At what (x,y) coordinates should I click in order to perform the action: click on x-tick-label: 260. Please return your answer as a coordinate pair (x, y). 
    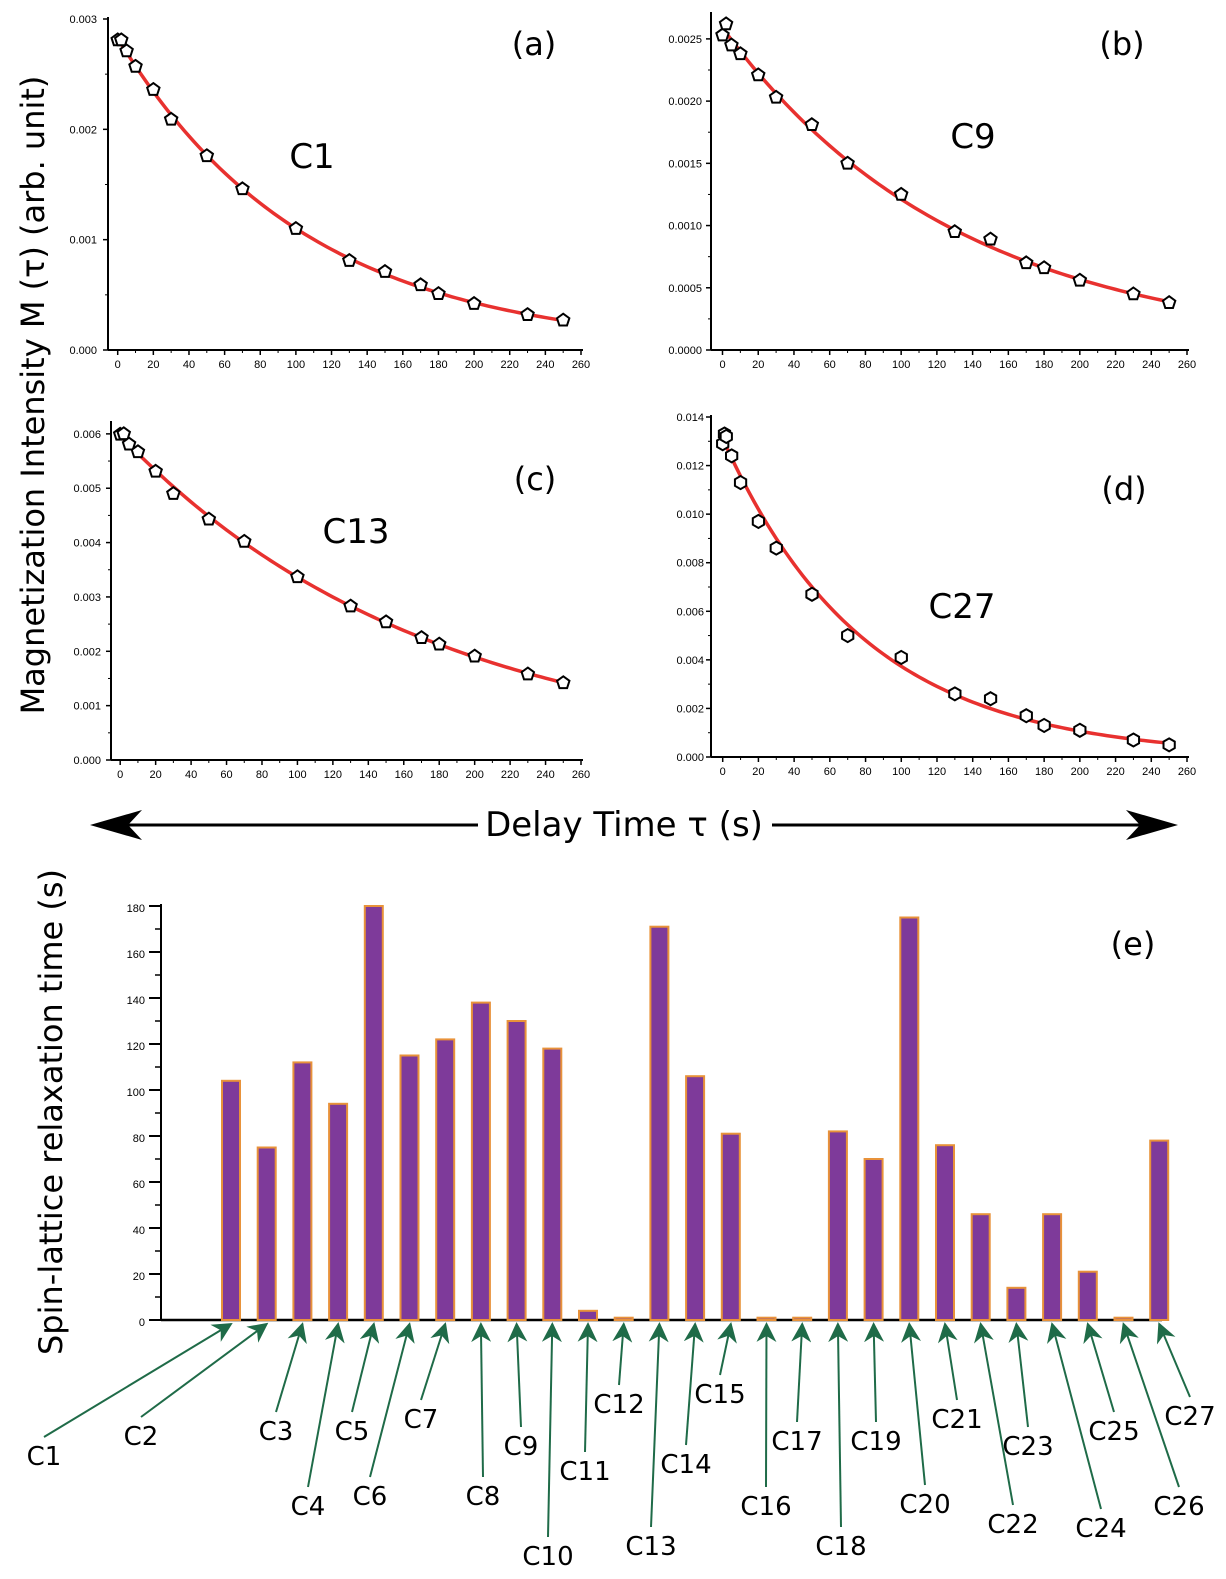
    Looking at the image, I should click on (581, 775).